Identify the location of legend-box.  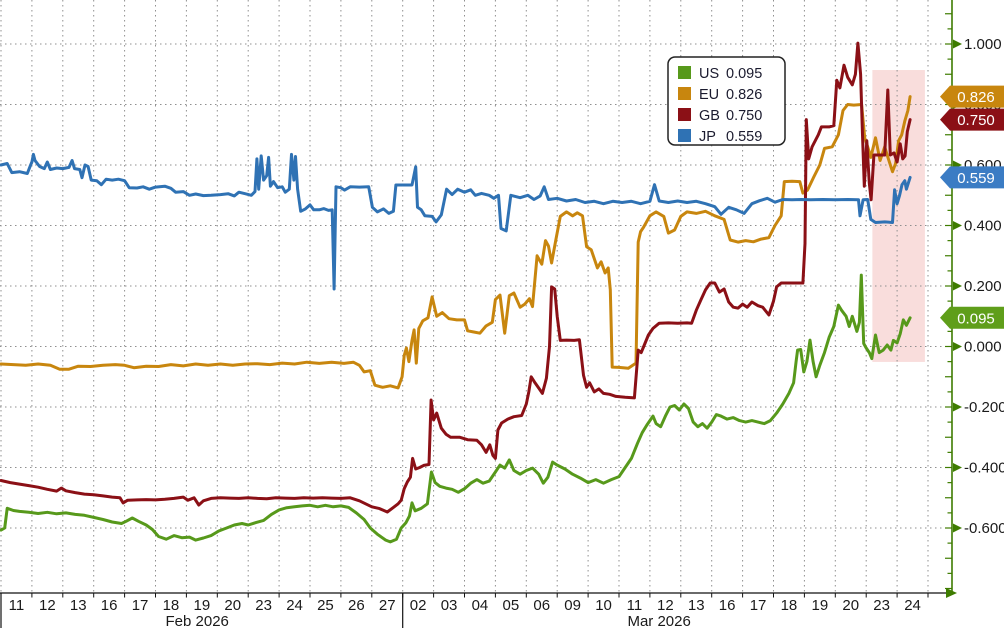
(726, 101).